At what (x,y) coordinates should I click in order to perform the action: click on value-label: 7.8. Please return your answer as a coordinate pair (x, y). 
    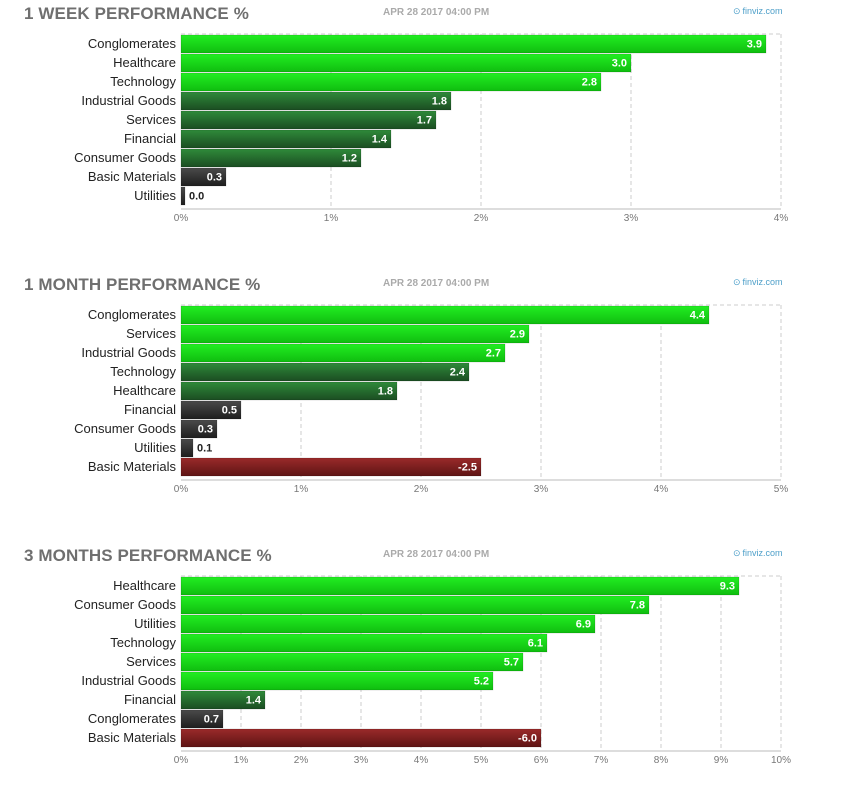
    Looking at the image, I should click on (637, 606).